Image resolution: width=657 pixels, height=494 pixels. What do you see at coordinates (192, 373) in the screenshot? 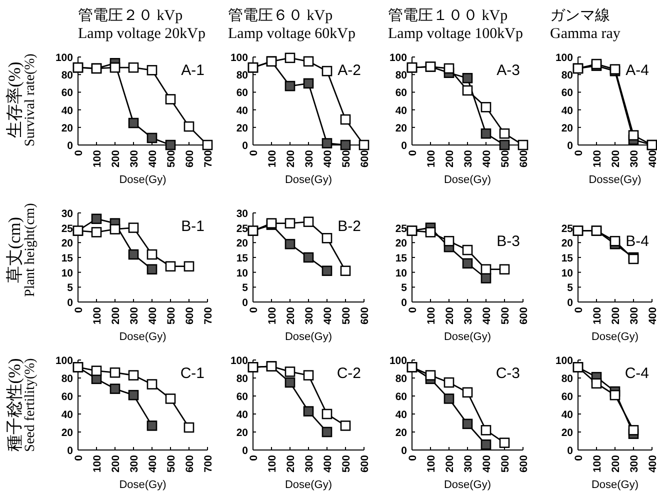
I see `annotation: C-1` at bounding box center [192, 373].